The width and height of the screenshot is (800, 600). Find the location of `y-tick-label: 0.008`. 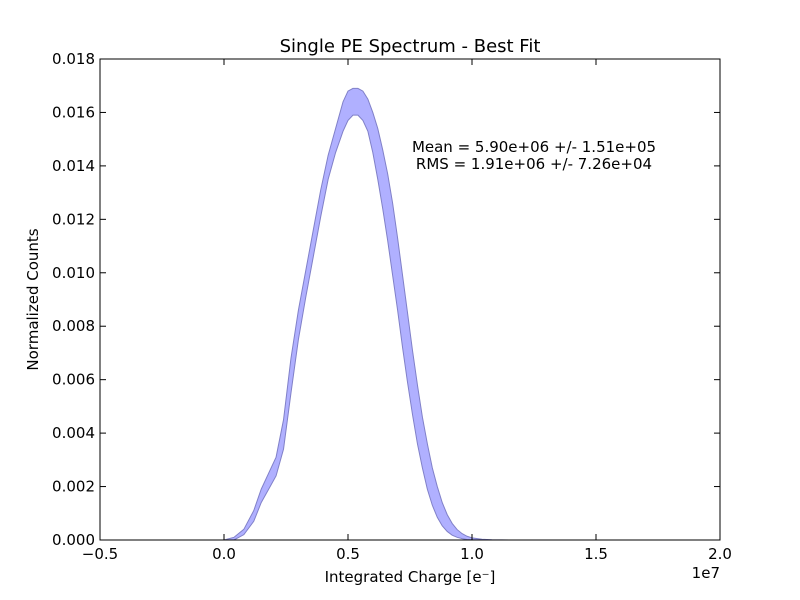

y-tick-label: 0.008 is located at coordinates (73, 326).